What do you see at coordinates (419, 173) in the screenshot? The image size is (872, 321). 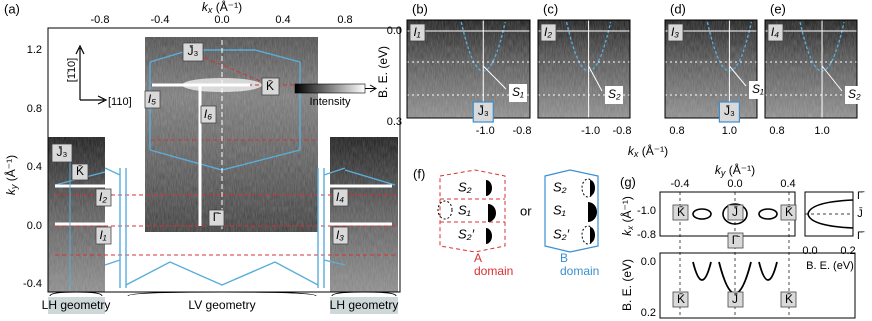 I see `panel-label: (f)` at bounding box center [419, 173].